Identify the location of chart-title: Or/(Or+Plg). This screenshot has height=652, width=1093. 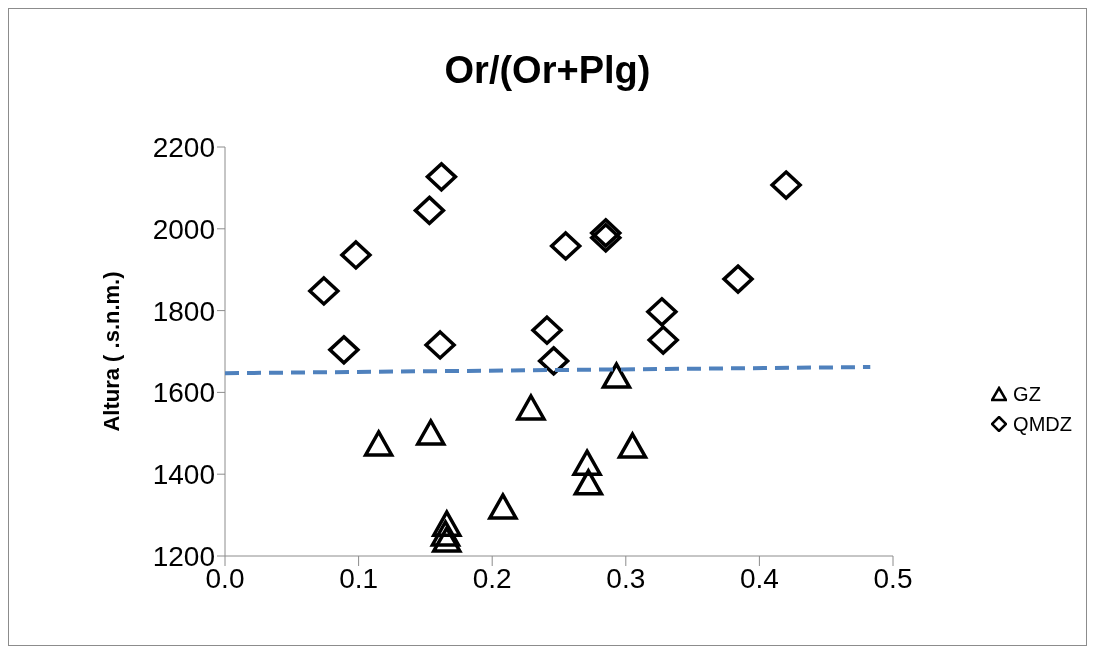
(547, 70).